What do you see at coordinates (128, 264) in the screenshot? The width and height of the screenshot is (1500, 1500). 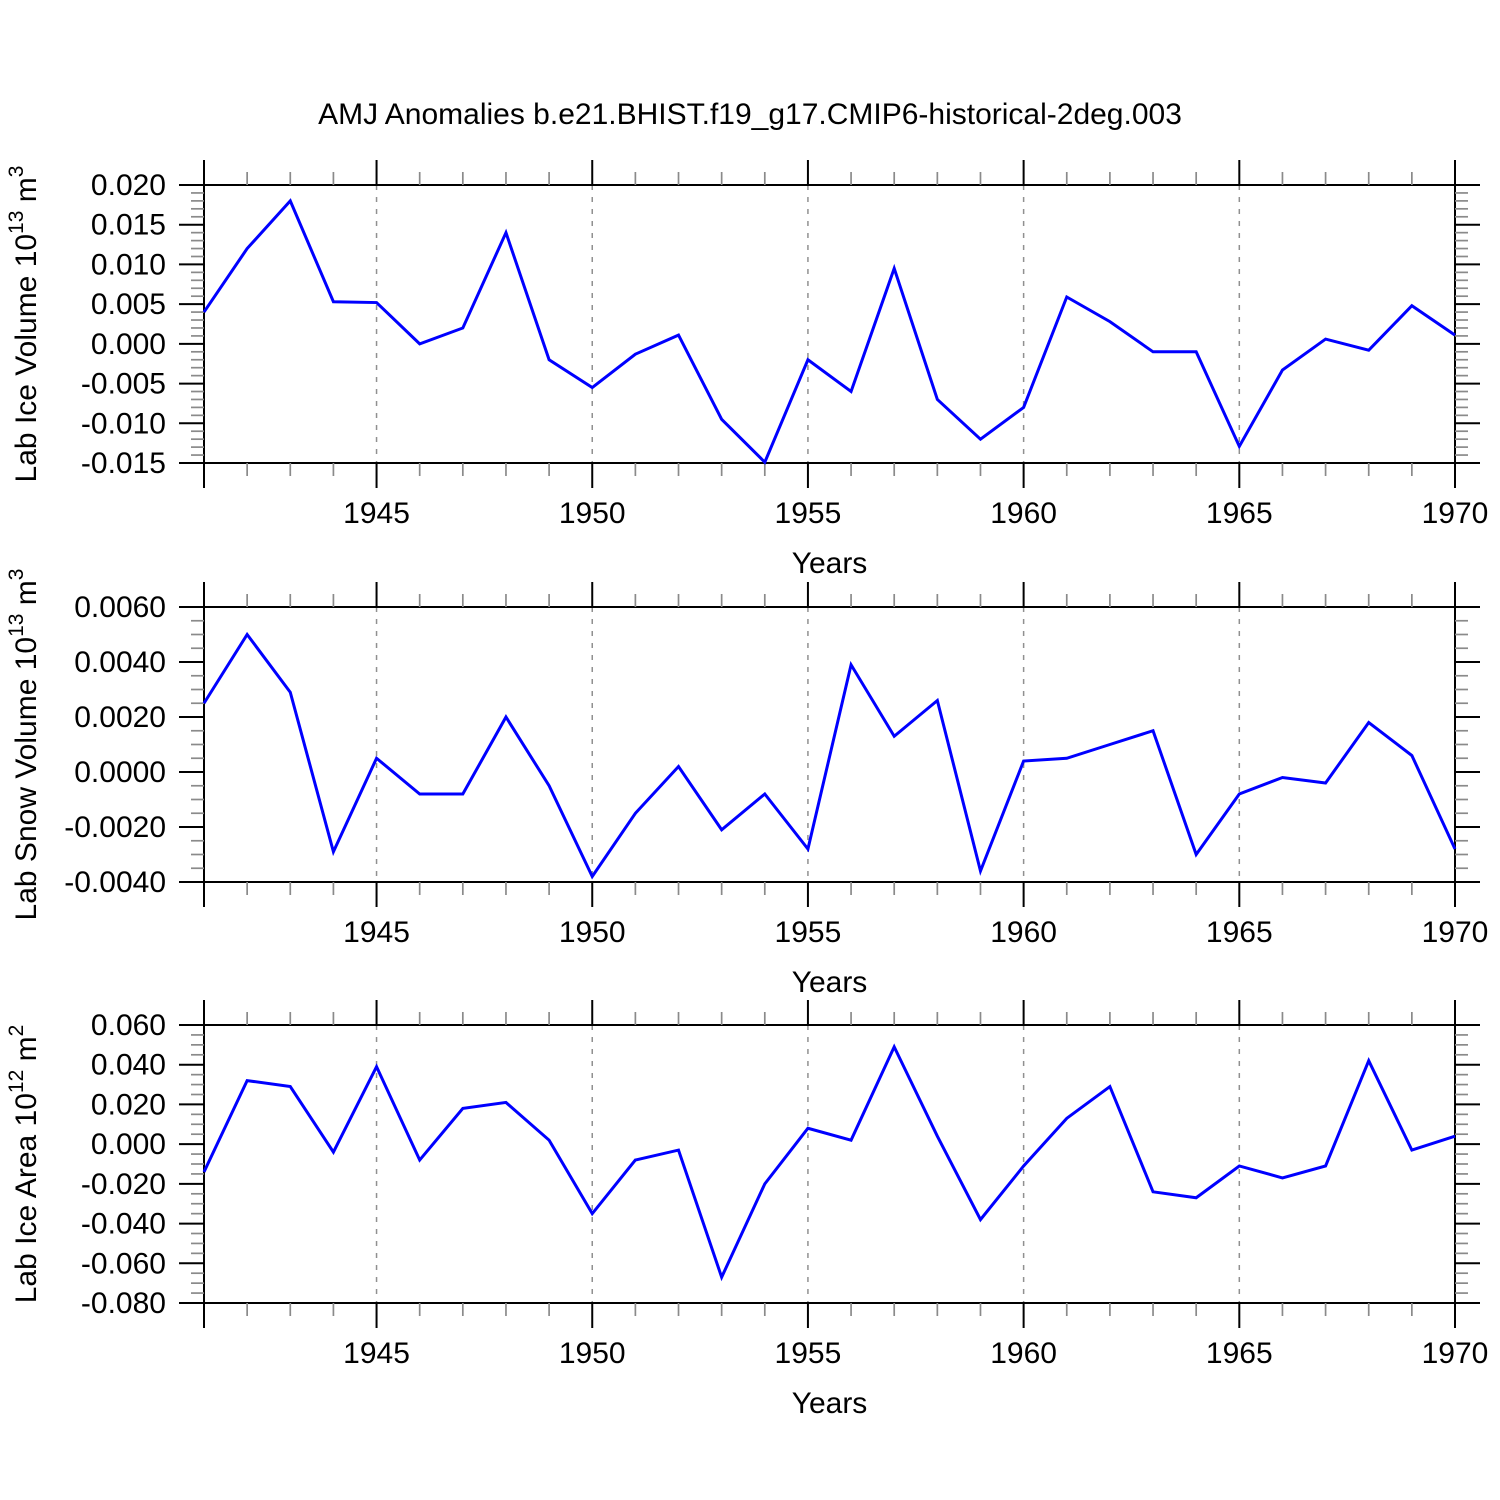 I see `y-tick-label: 0.010` at bounding box center [128, 264].